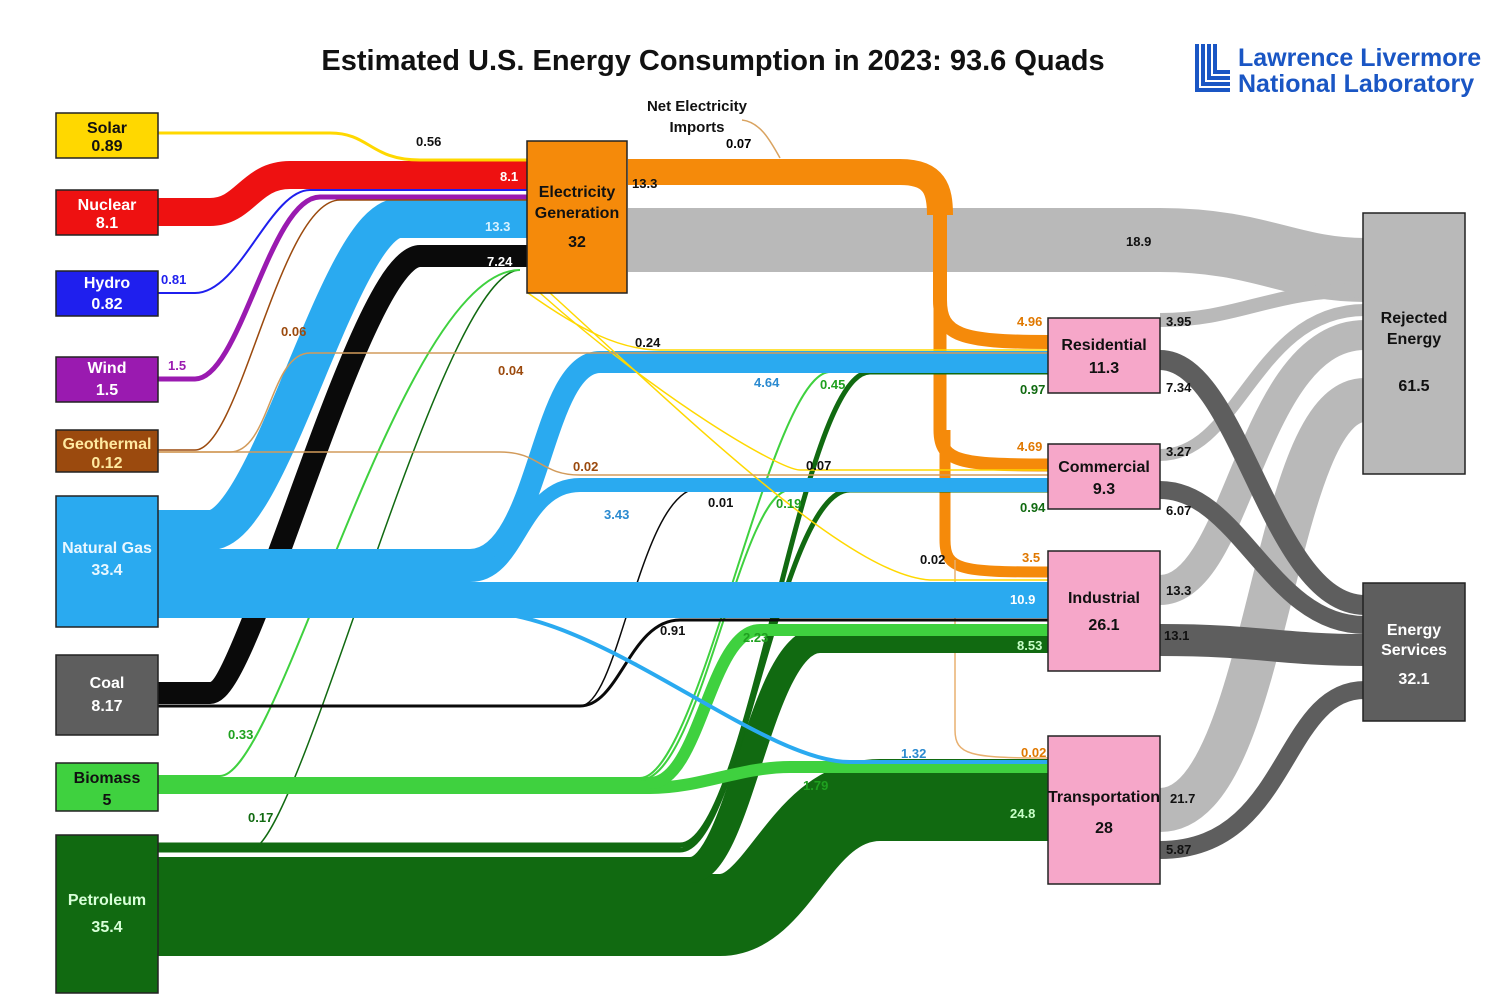 Image resolution: width=1500 pixels, height=1000 pixels. What do you see at coordinates (1031, 557) in the screenshot?
I see `flow-label-el-ind: 3.5` at bounding box center [1031, 557].